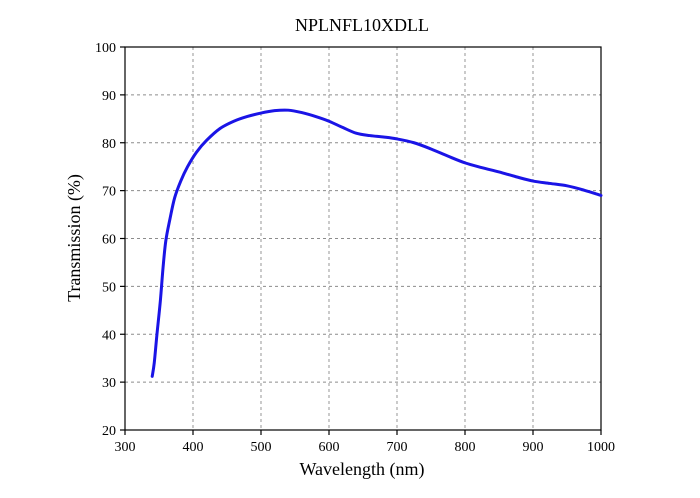  I want to click on y-tick-label: 90, so click(109, 96).